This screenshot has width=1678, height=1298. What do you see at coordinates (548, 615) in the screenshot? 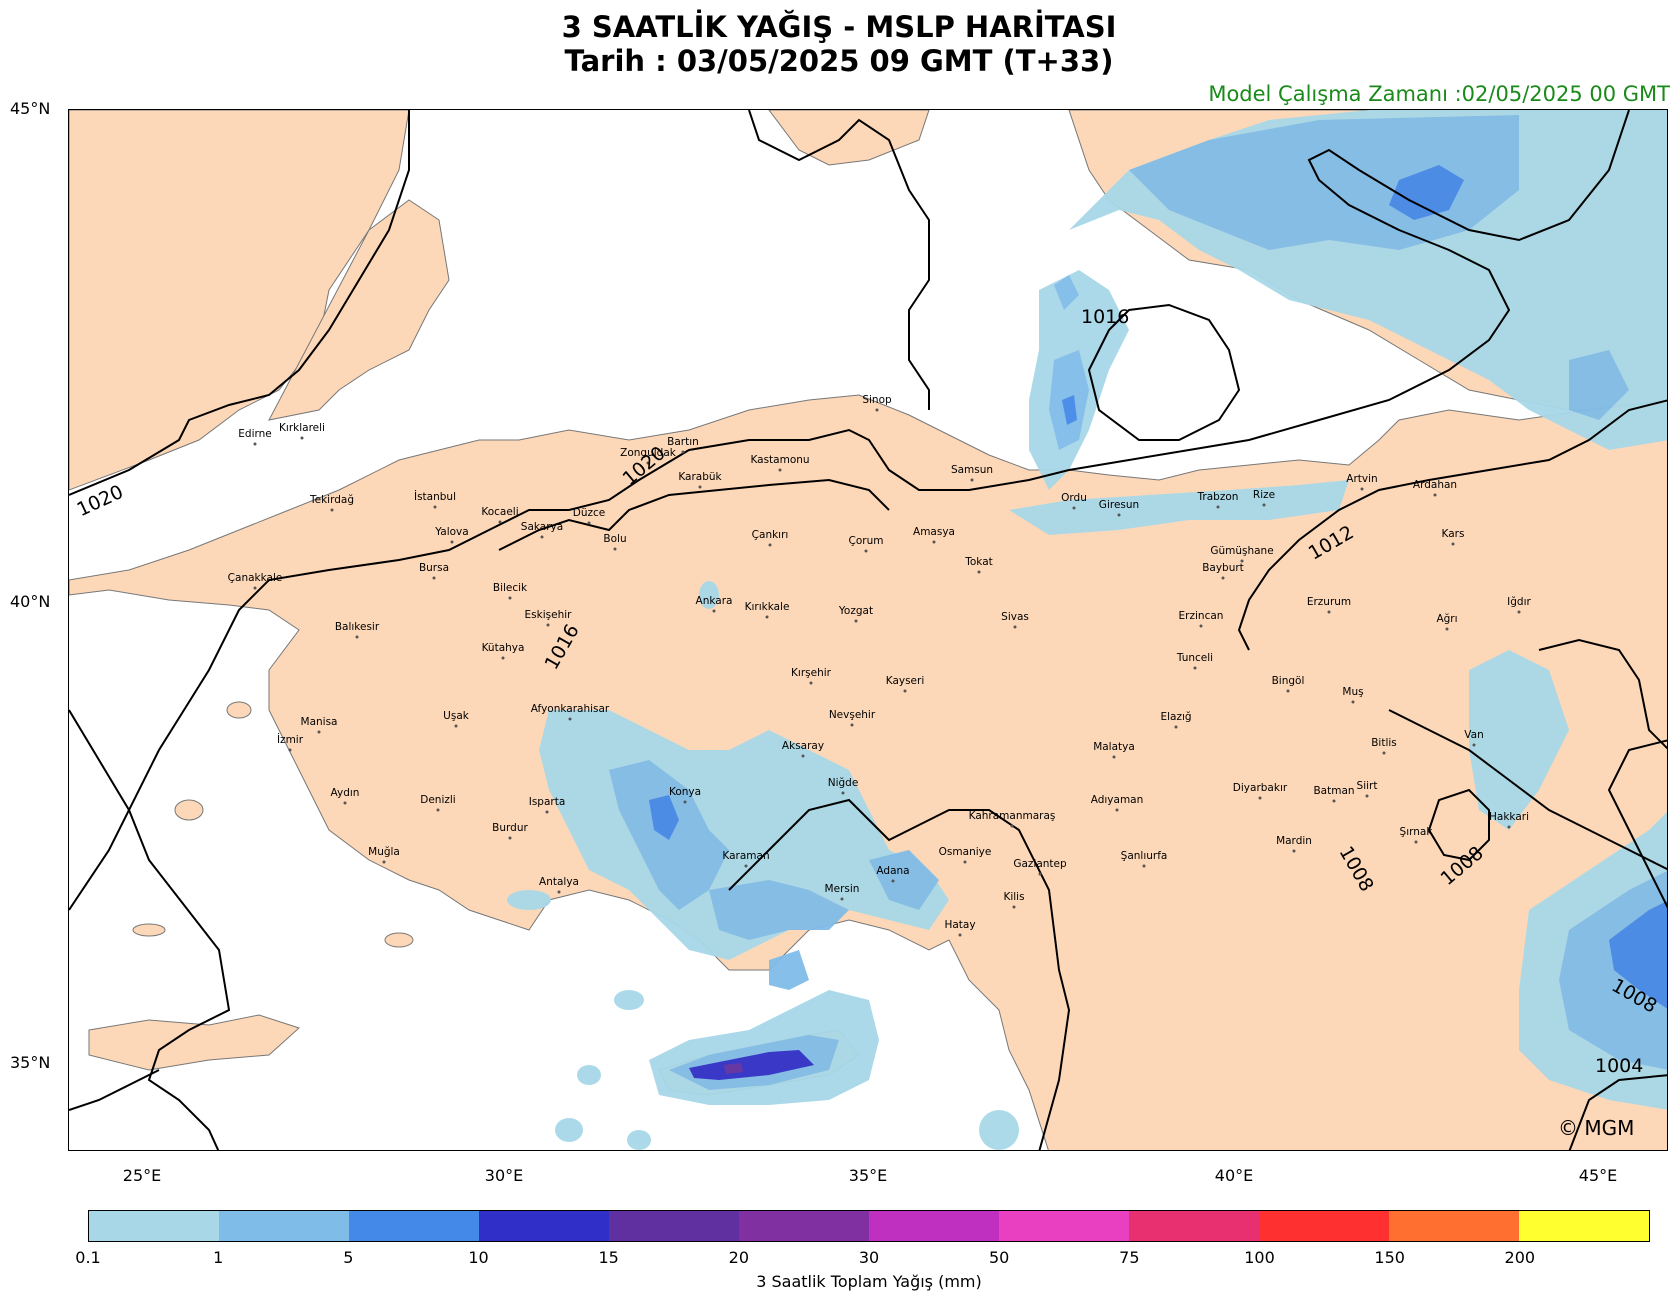
I see `city-label: Eskişehir` at bounding box center [548, 615].